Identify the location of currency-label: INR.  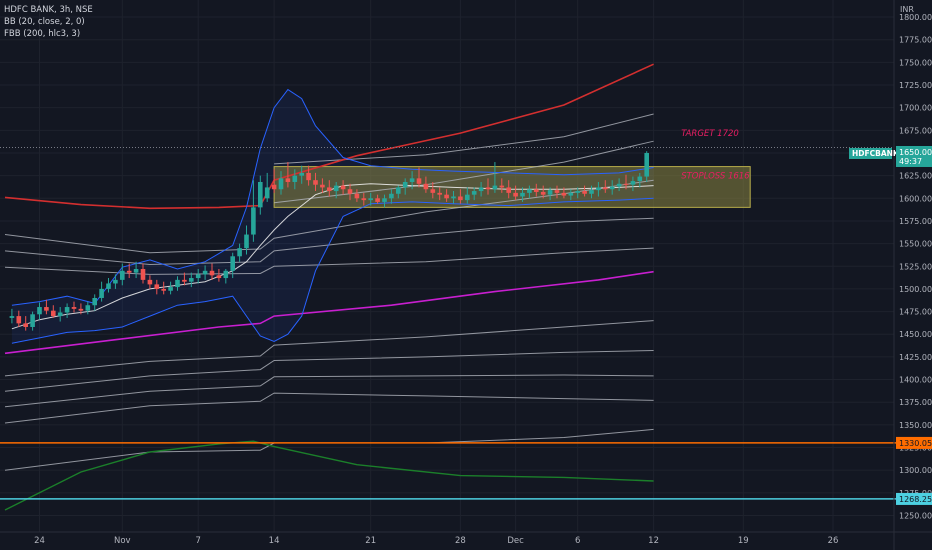
(907, 9).